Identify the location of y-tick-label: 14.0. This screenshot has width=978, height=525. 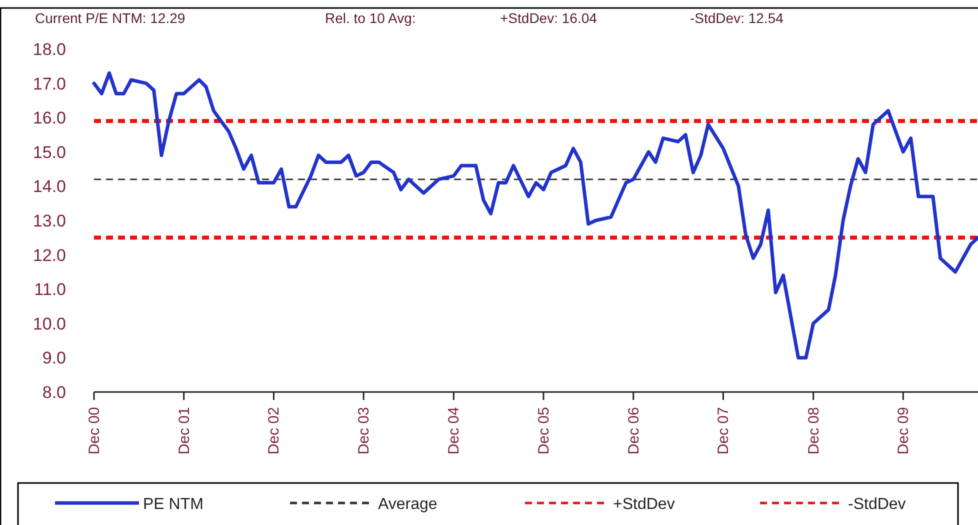
(49, 186).